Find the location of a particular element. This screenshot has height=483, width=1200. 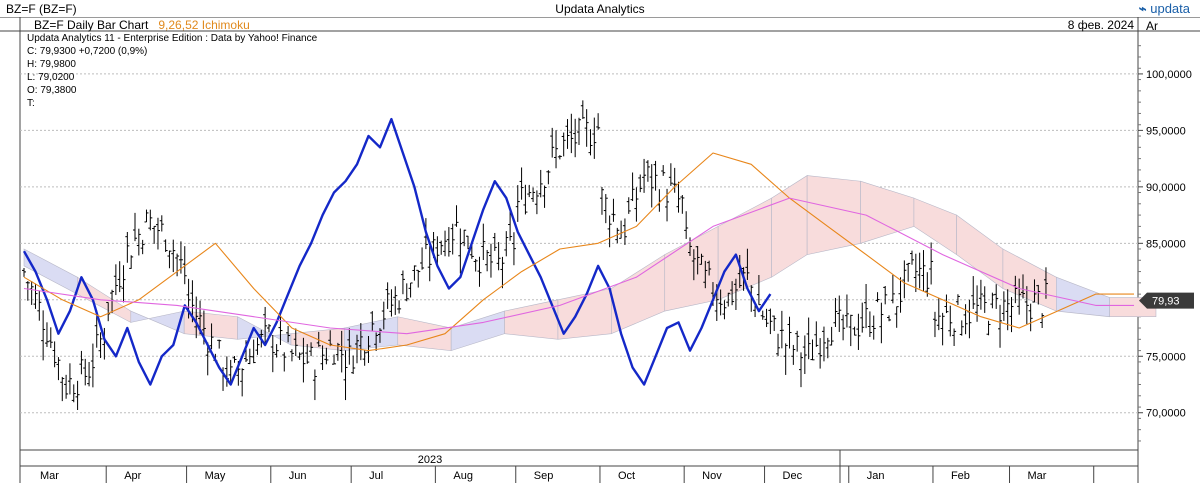

updata-logo: ⌁ updata is located at coordinates (1164, 8).